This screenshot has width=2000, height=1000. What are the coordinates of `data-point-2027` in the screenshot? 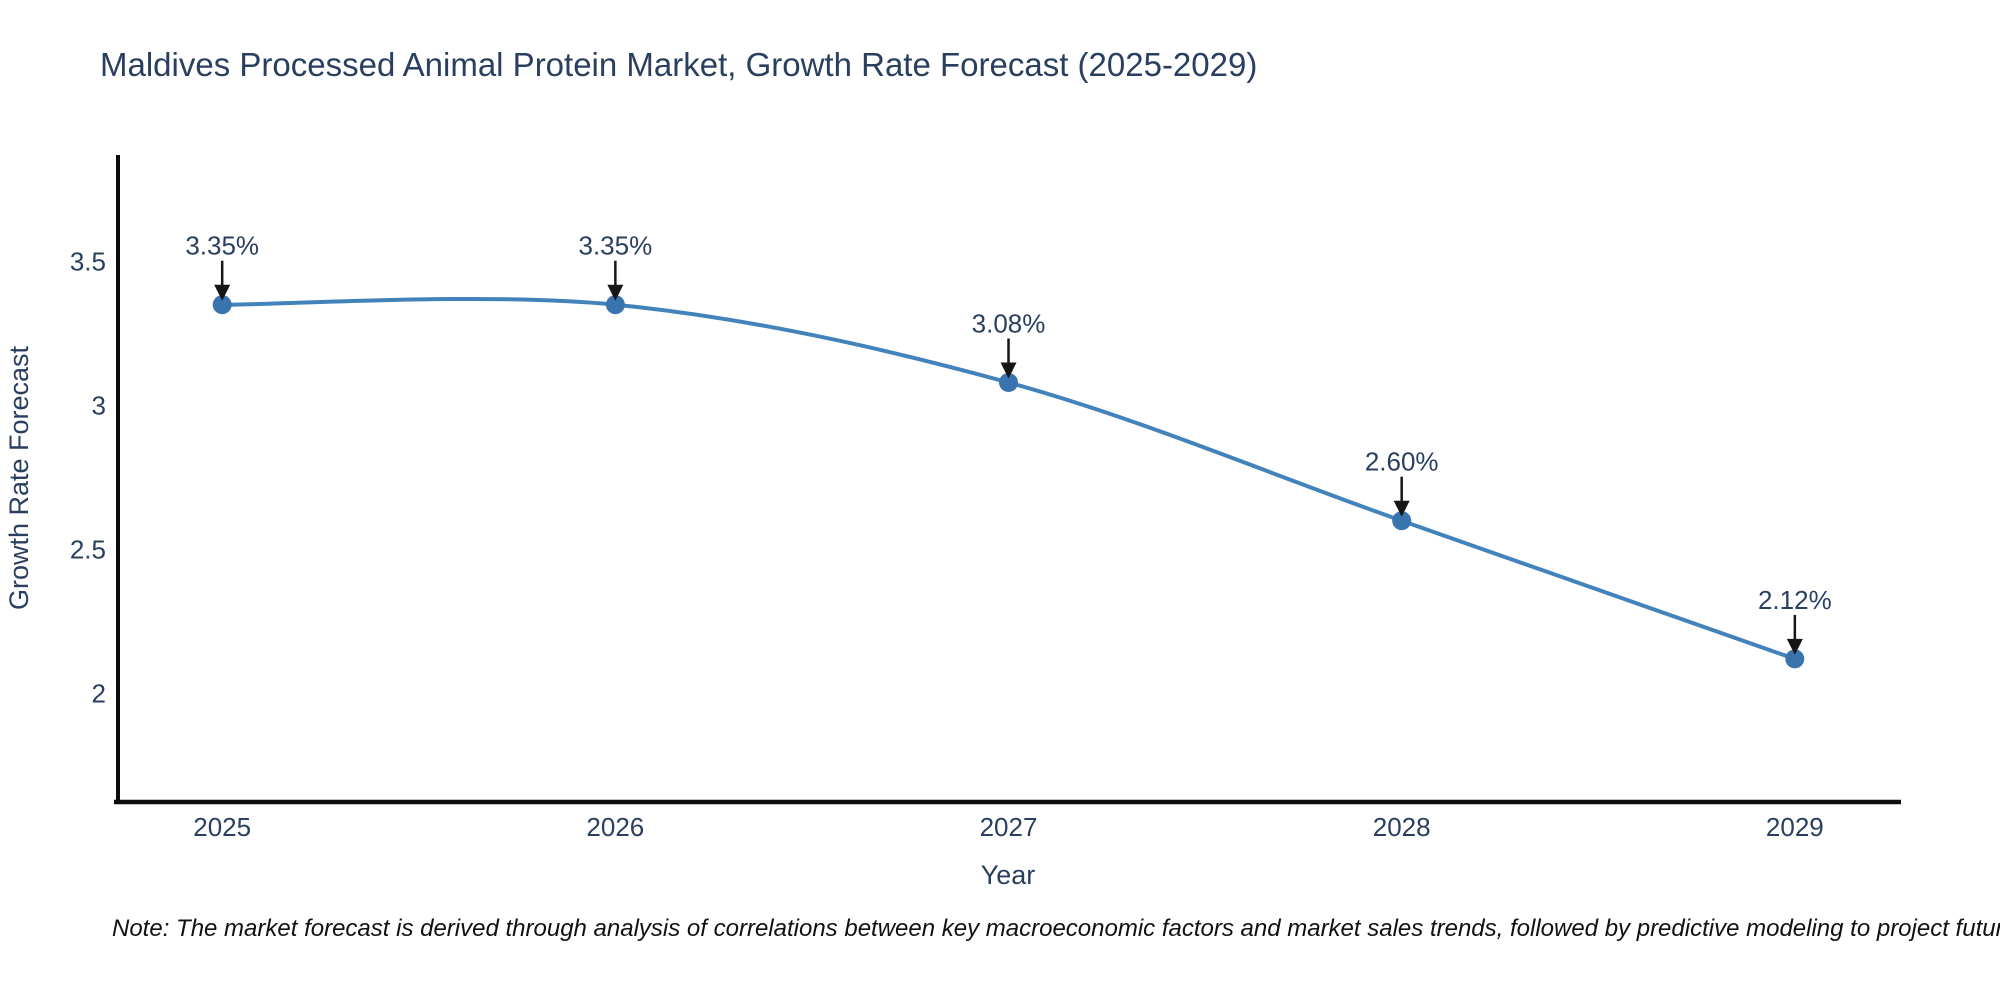 It's located at (1008, 382).